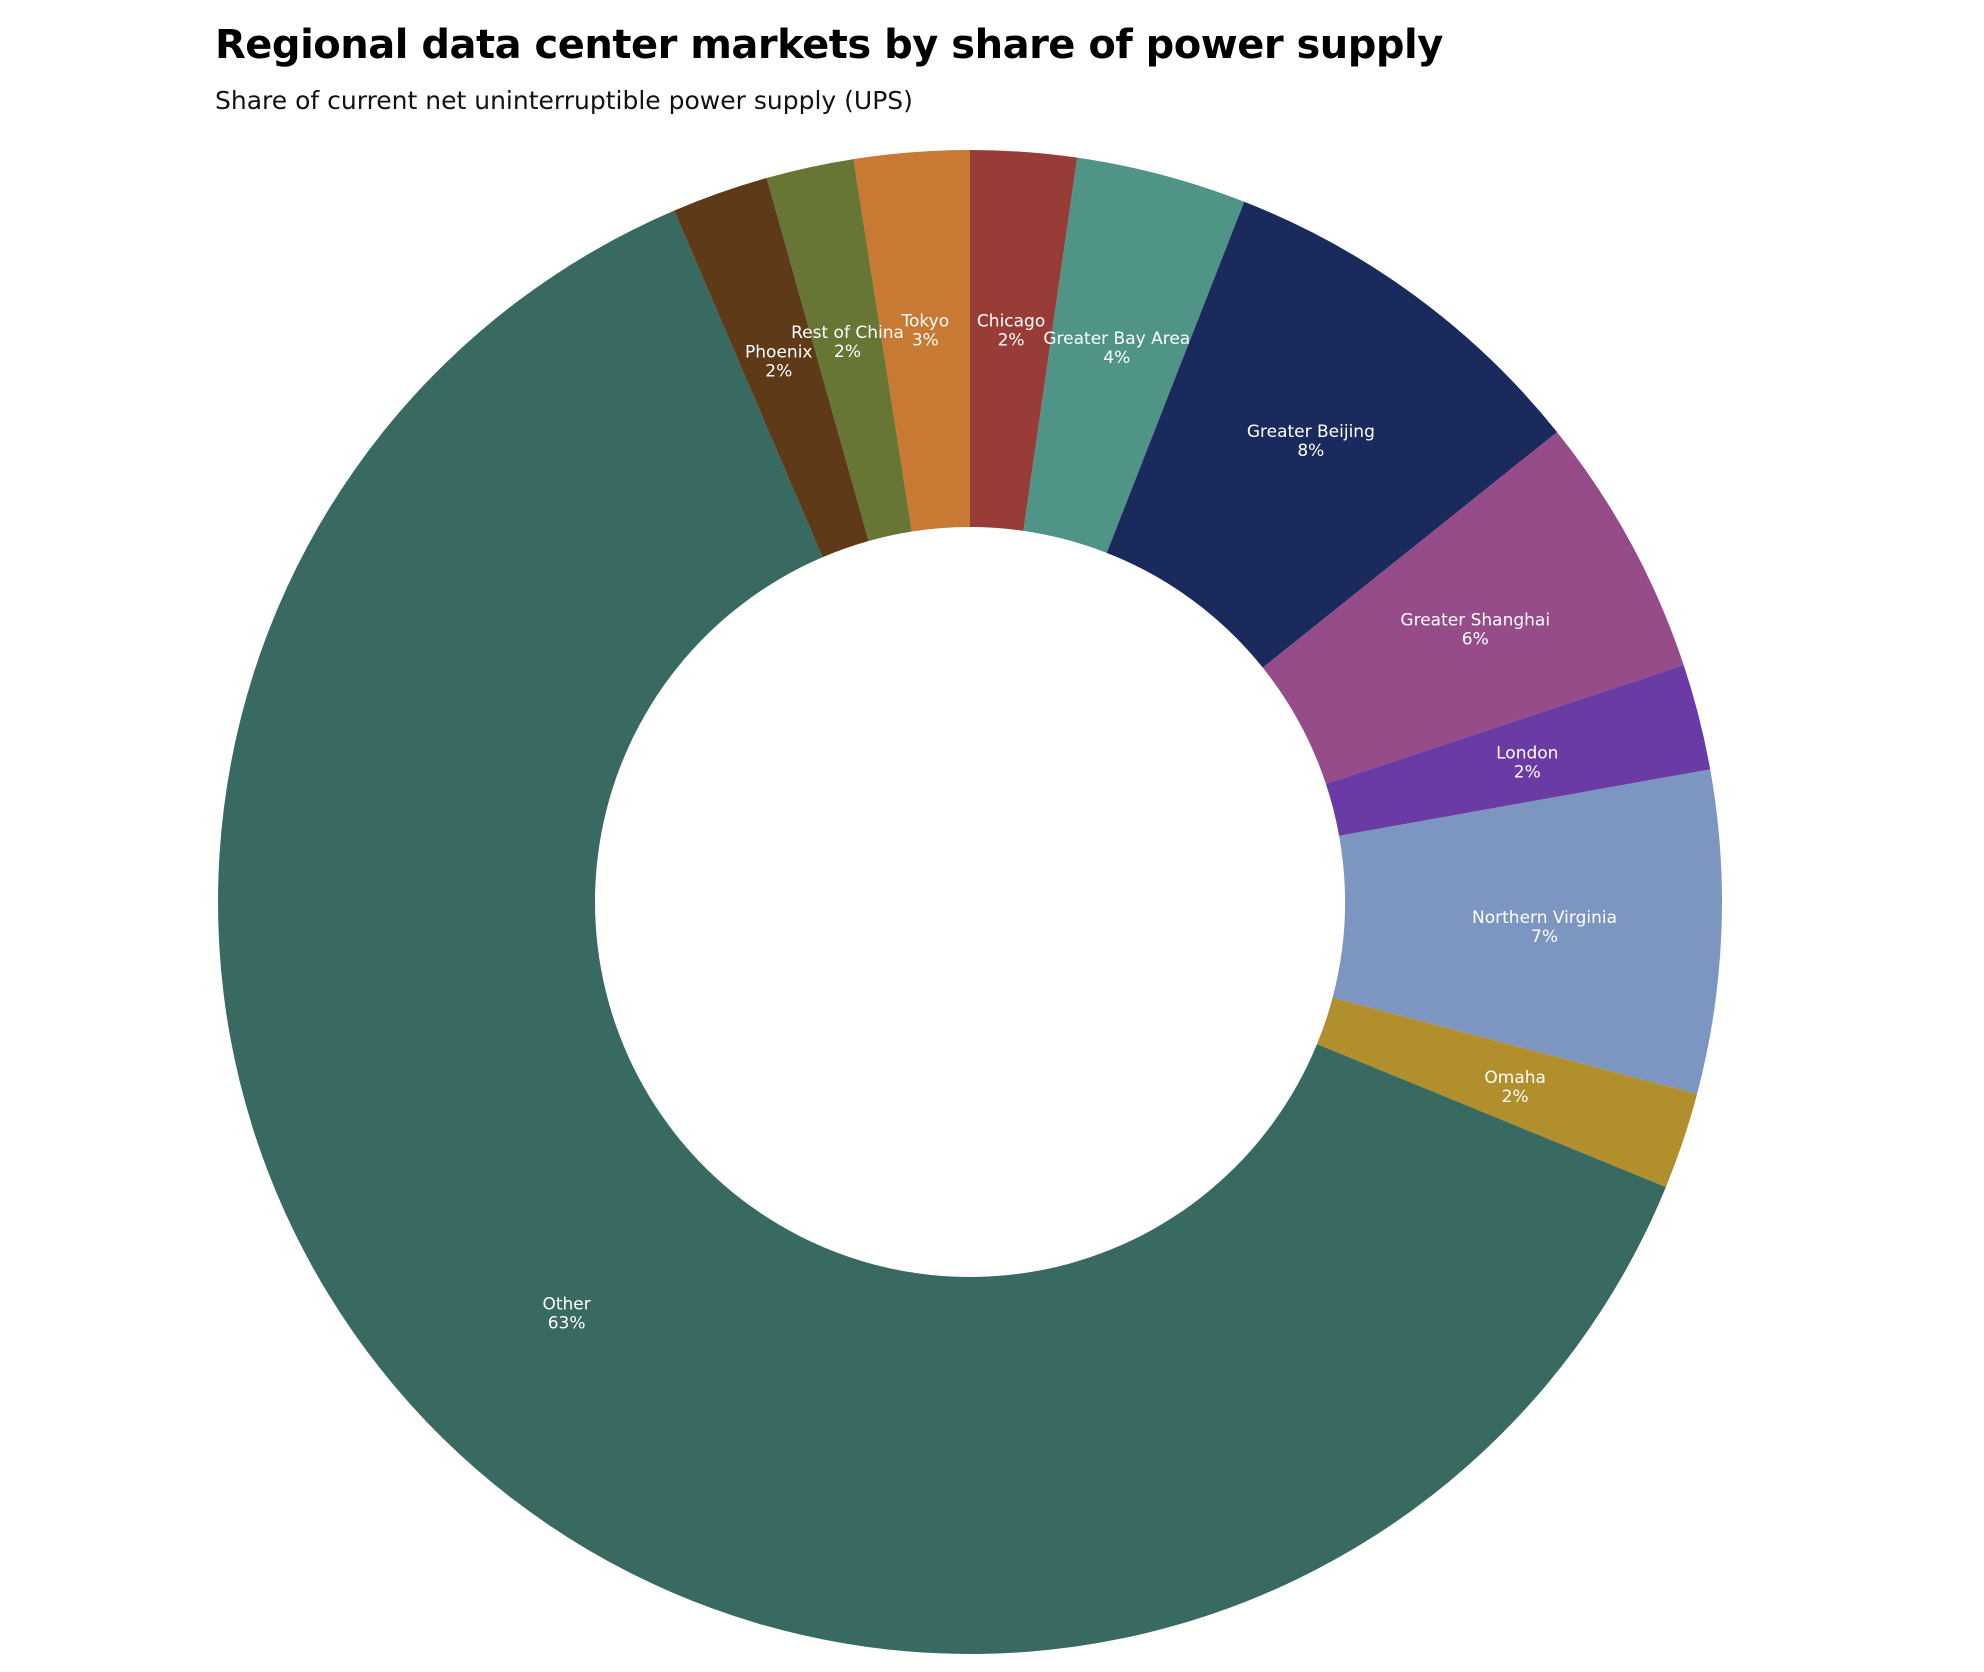  I want to click on slice-greater-shanghai, so click(1473, 608).